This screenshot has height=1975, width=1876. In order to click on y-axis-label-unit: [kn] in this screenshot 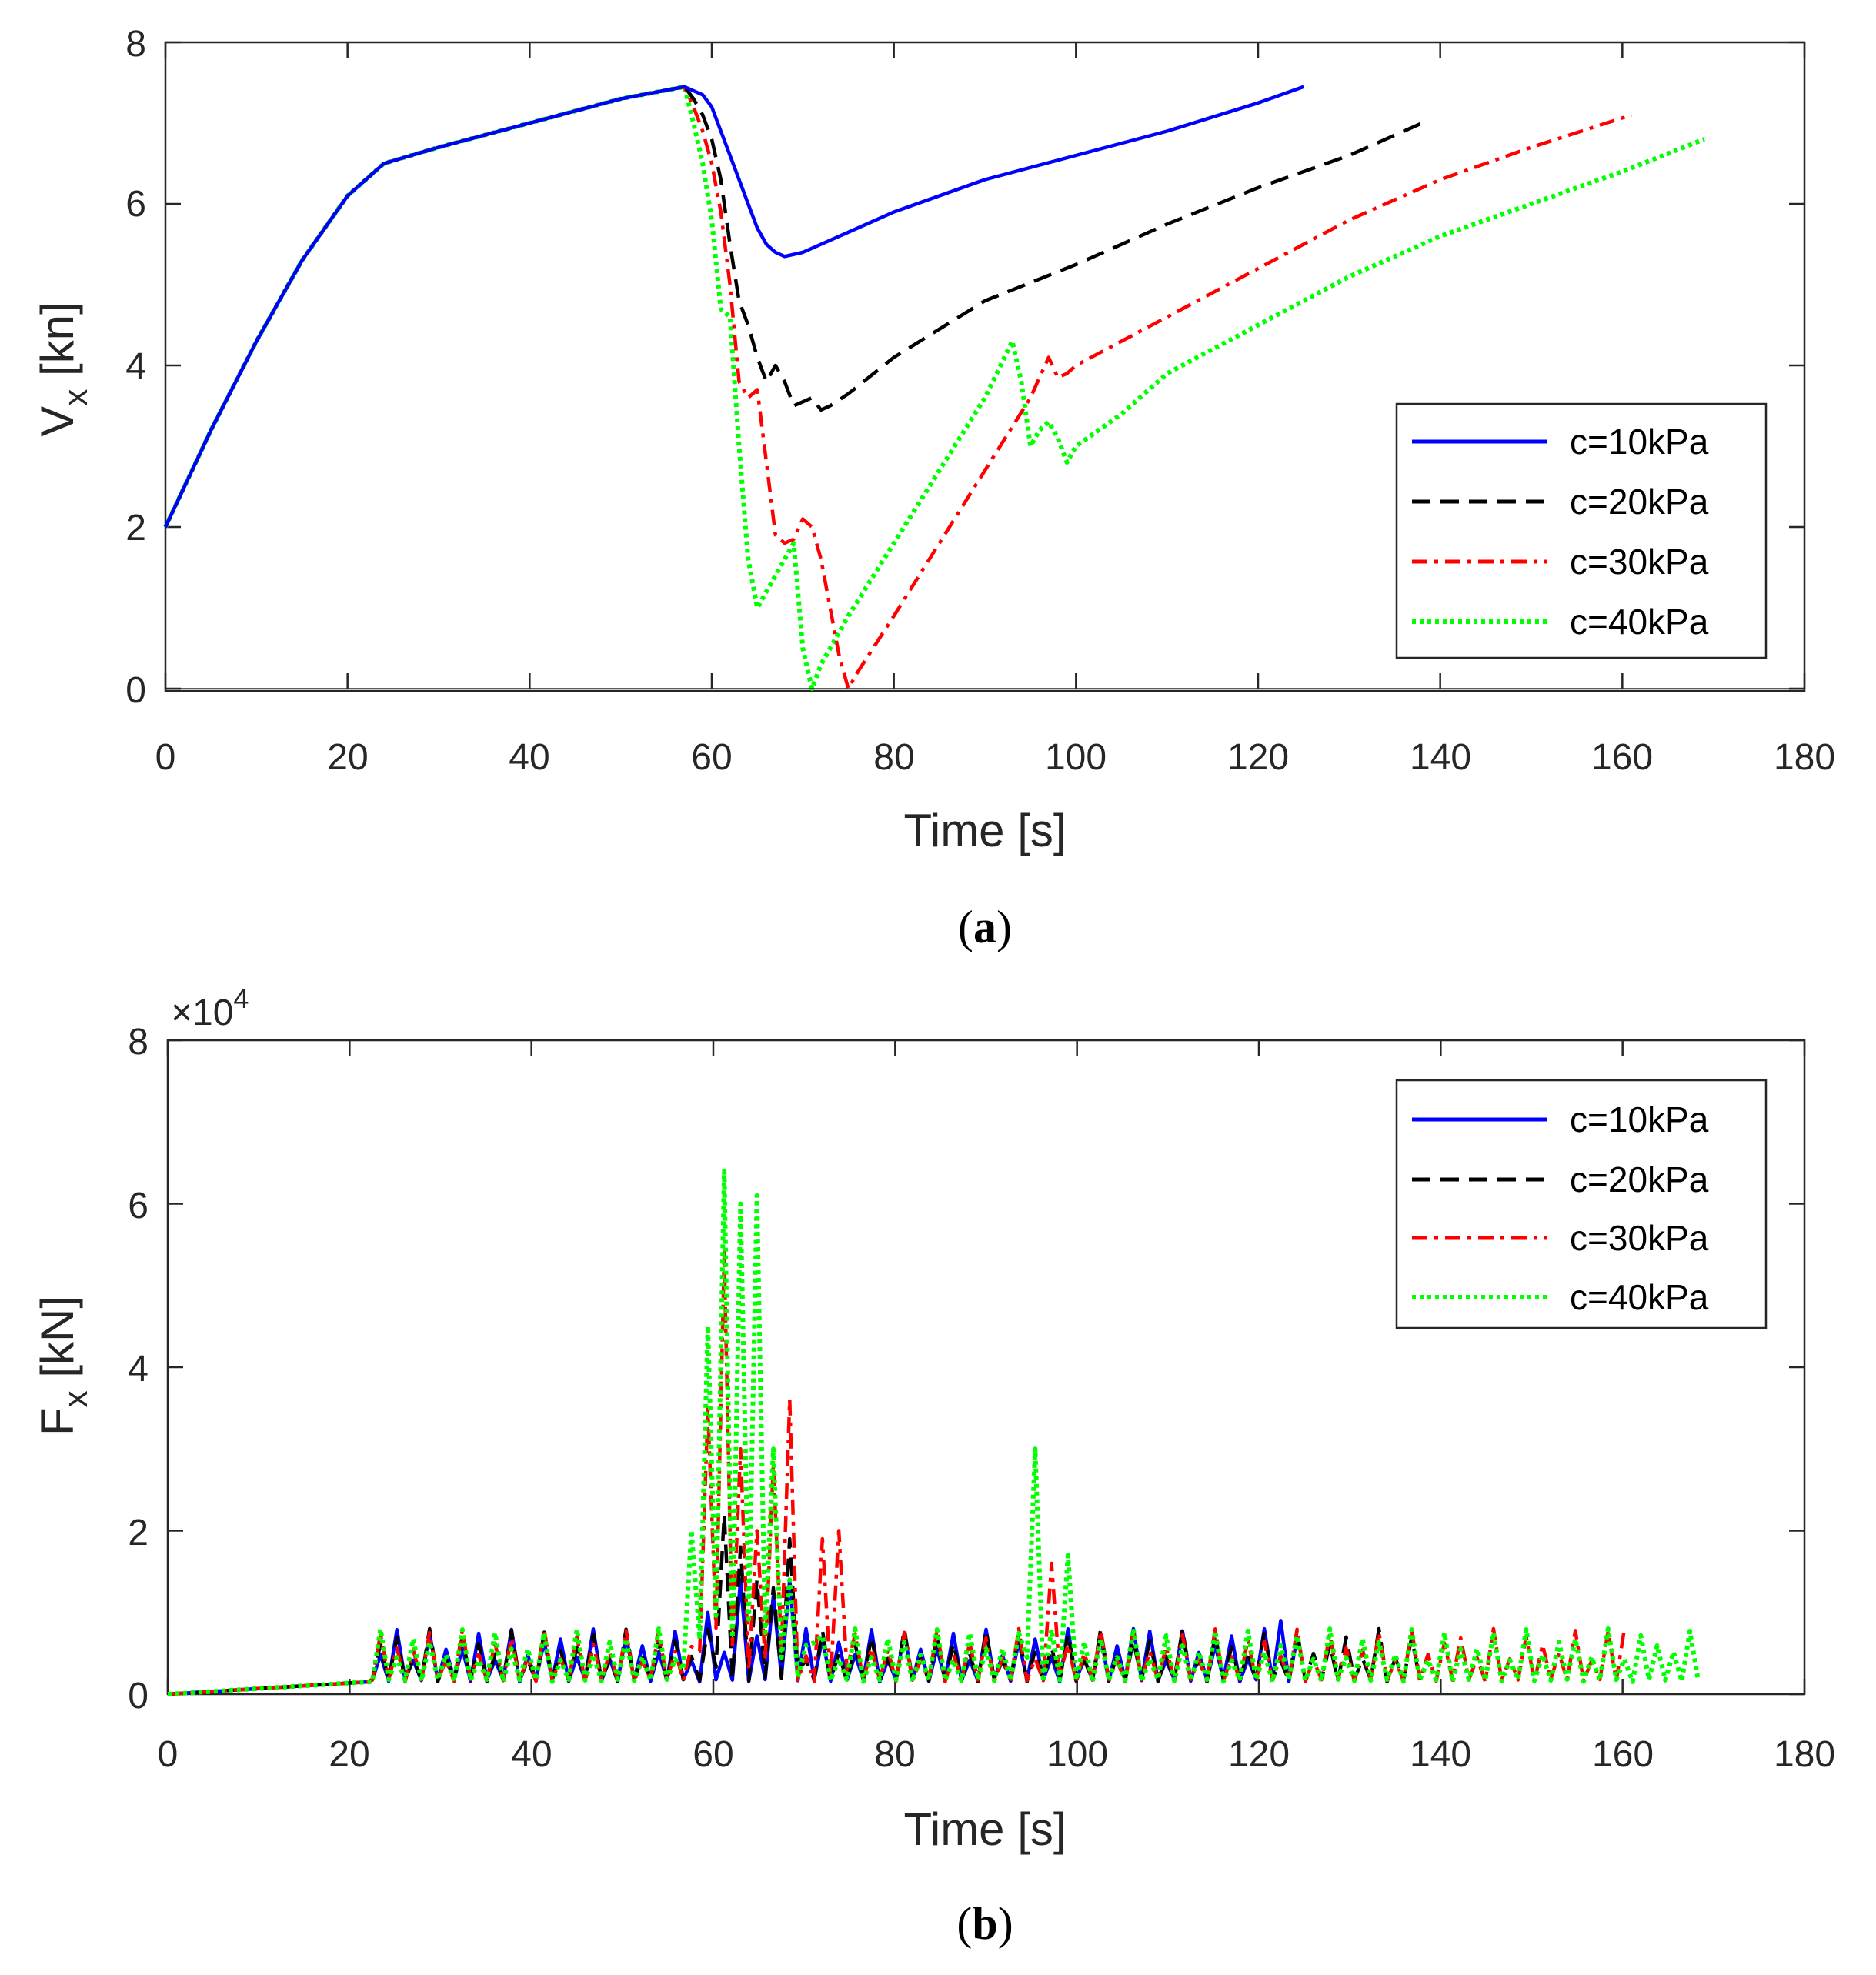, I will do `click(58, 345)`.